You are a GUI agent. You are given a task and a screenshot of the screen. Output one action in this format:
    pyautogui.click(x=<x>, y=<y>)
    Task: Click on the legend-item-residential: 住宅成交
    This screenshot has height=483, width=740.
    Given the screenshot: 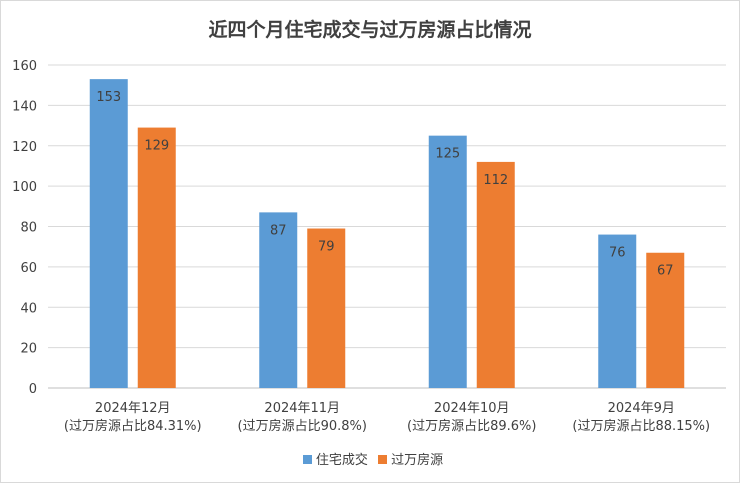 What is the action you would take?
    pyautogui.click(x=332, y=460)
    